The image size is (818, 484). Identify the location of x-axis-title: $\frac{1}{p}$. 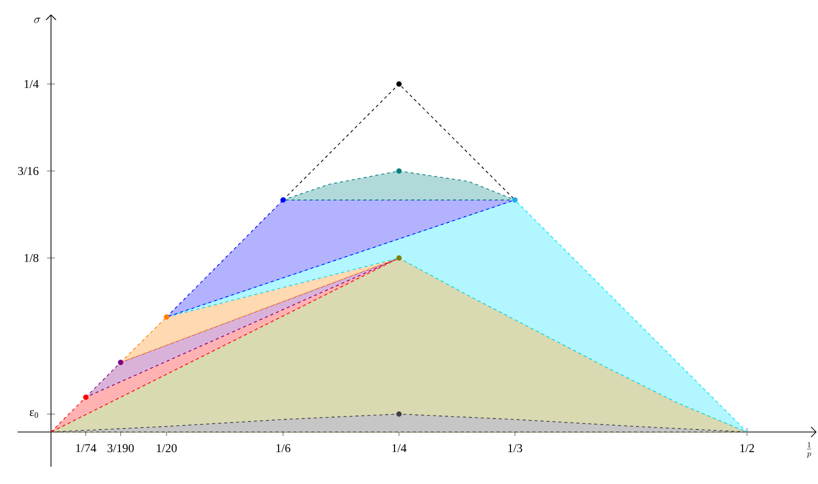
(809, 450).